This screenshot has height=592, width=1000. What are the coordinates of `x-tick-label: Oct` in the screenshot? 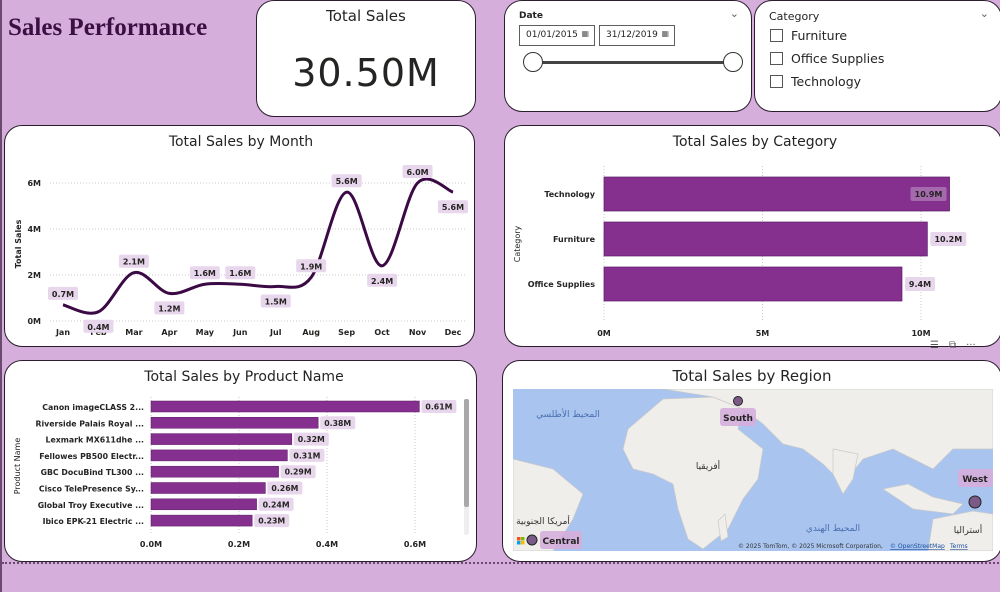 It's located at (382, 332).